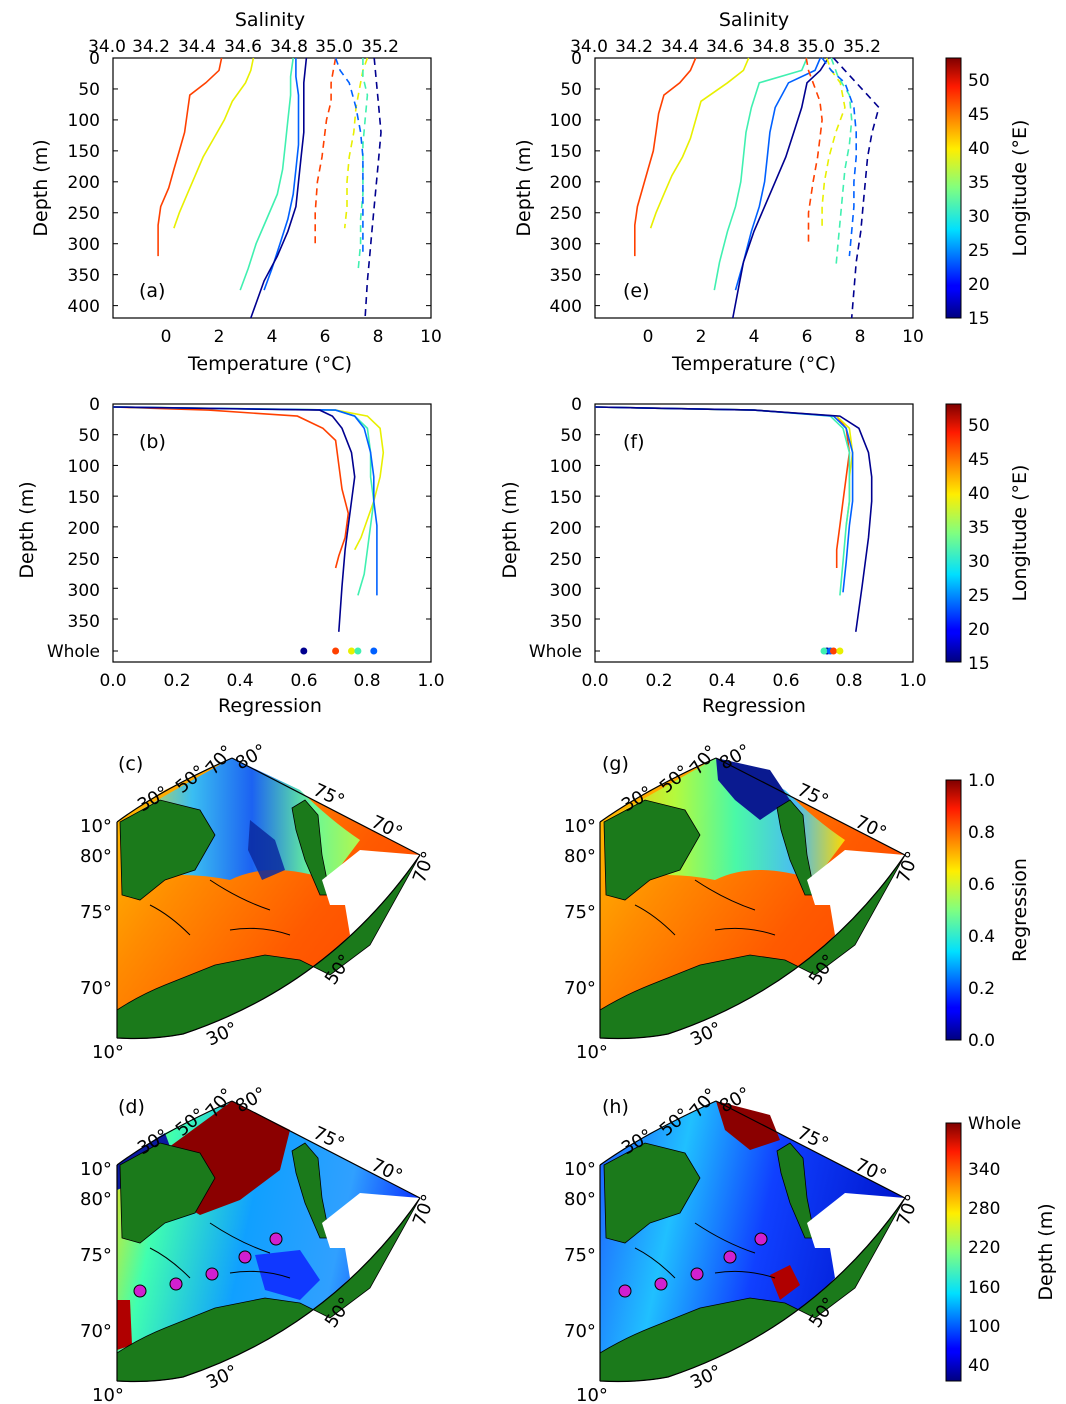 Image resolution: width=1066 pixels, height=1404 pixels. I want to click on depth-axis-label-b: Depth (m), so click(27, 529).